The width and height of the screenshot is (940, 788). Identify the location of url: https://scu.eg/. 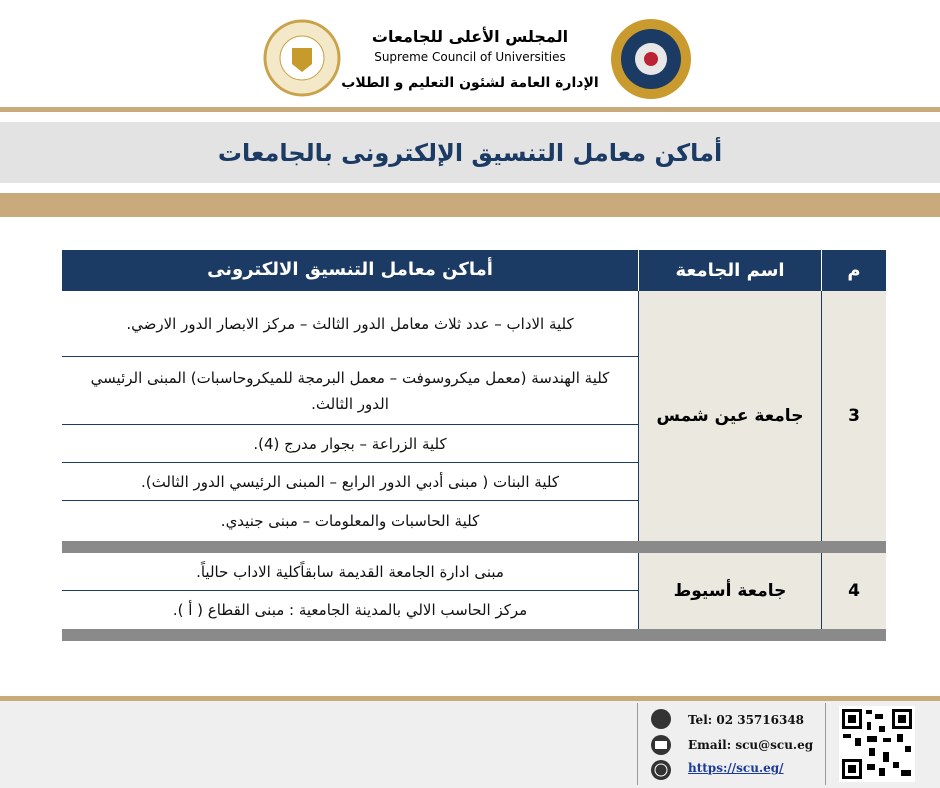
(736, 768).